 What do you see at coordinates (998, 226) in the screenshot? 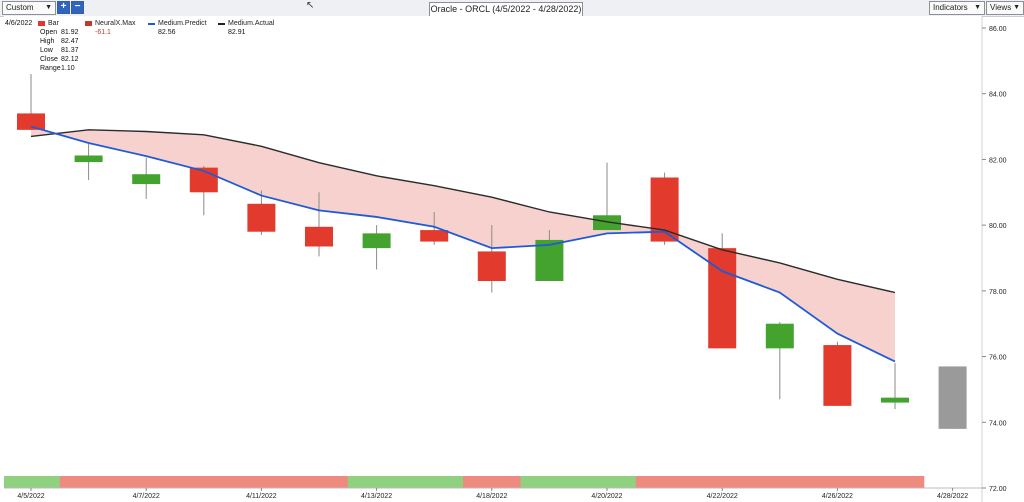
I see `y-tick-label: 80.00` at bounding box center [998, 226].